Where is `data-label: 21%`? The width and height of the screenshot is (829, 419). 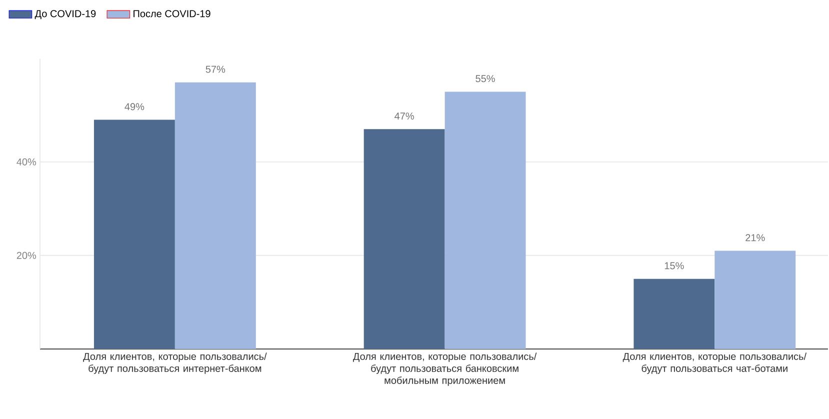 data-label: 21% is located at coordinates (755, 238).